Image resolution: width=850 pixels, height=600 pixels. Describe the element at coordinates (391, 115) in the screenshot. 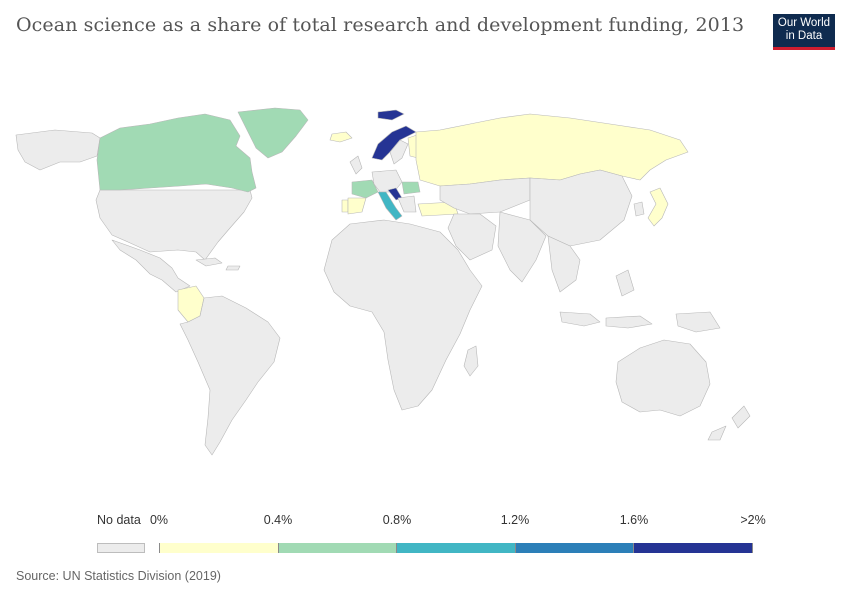

I see `country-norway-svalbard` at that location.